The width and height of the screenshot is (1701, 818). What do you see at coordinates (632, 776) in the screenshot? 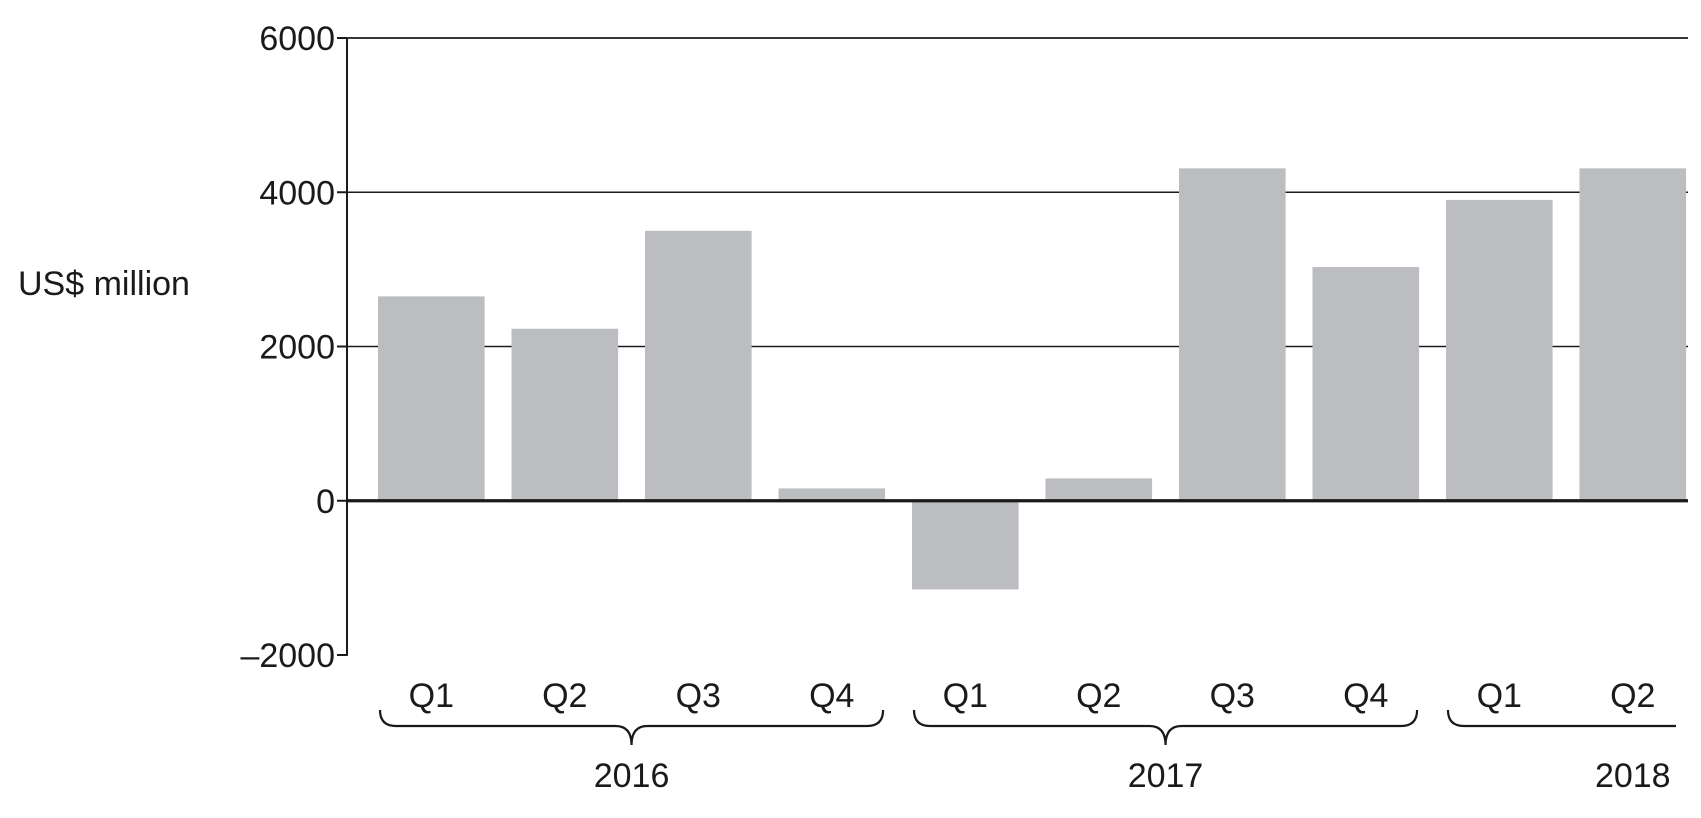
I see `year-label: 2016` at bounding box center [632, 776].